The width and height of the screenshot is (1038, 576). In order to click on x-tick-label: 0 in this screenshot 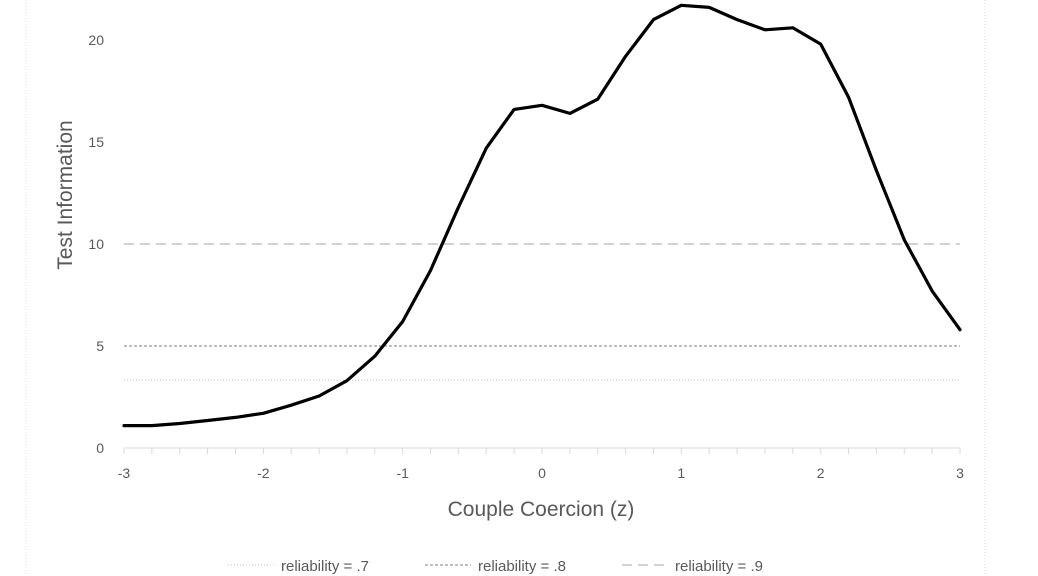, I will do `click(542, 473)`.